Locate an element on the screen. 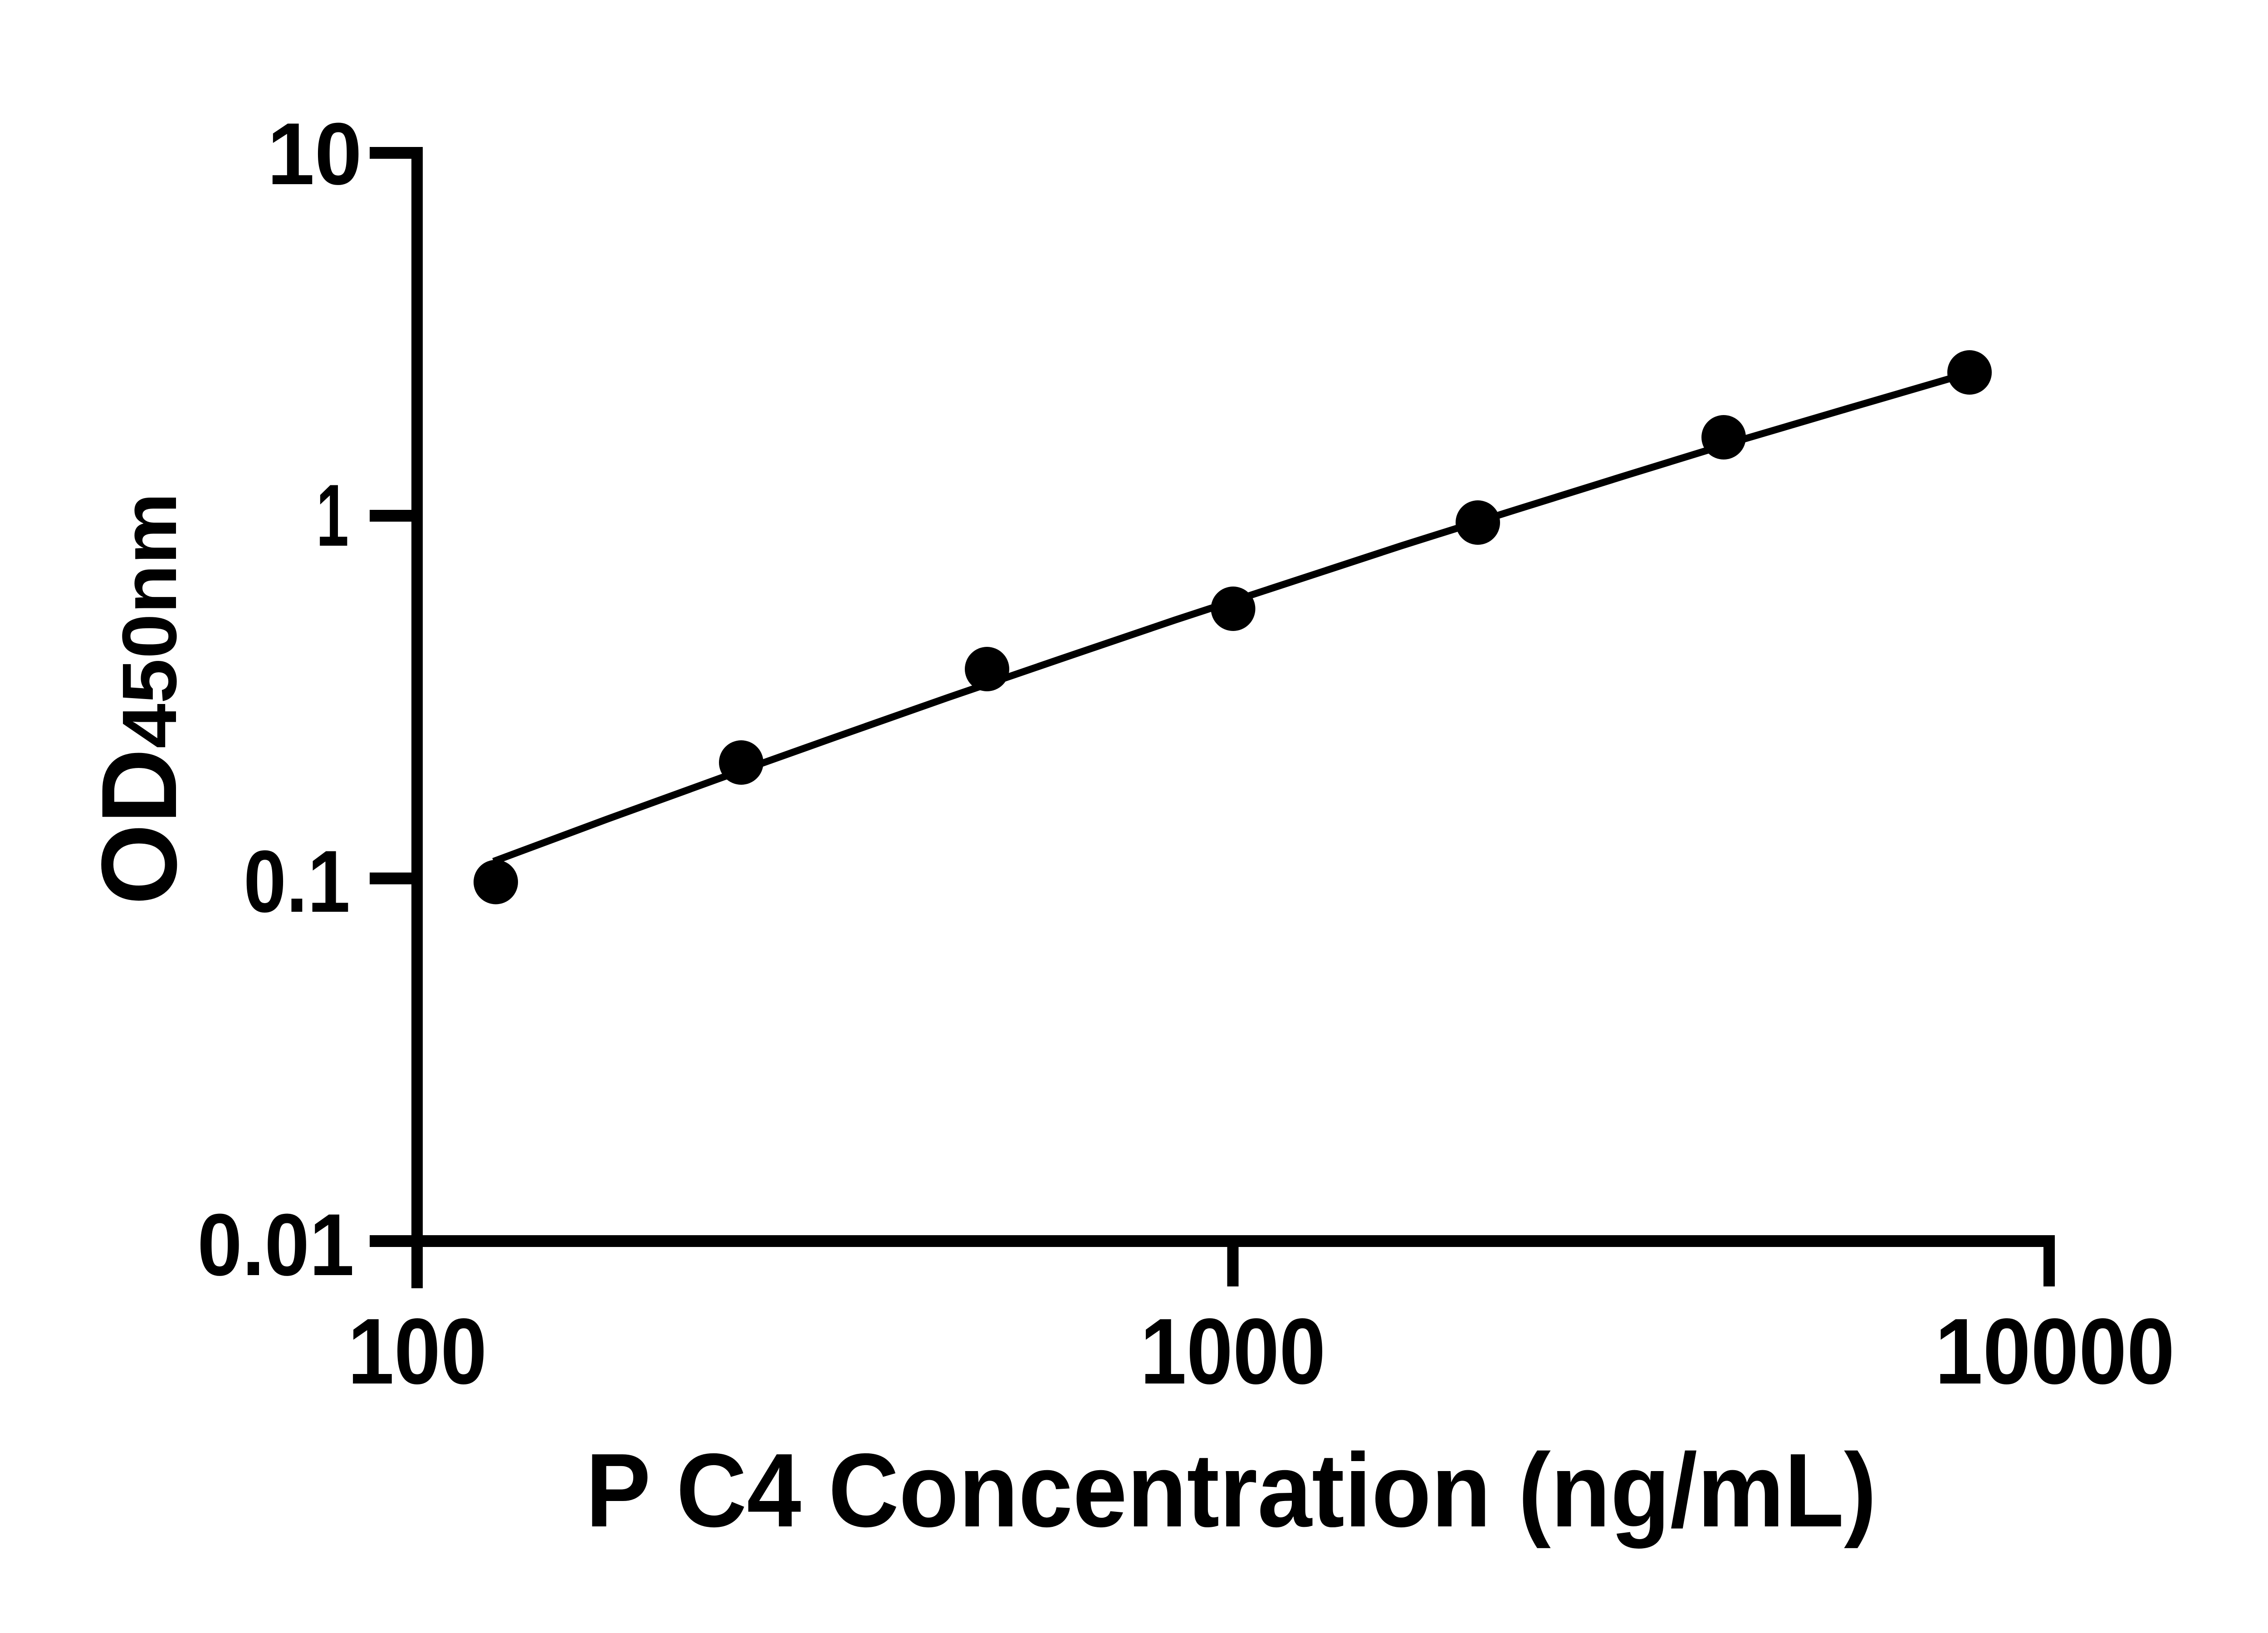 This screenshot has height=1633, width=2268. svg-text: OD450nm is located at coordinates (139, 699).